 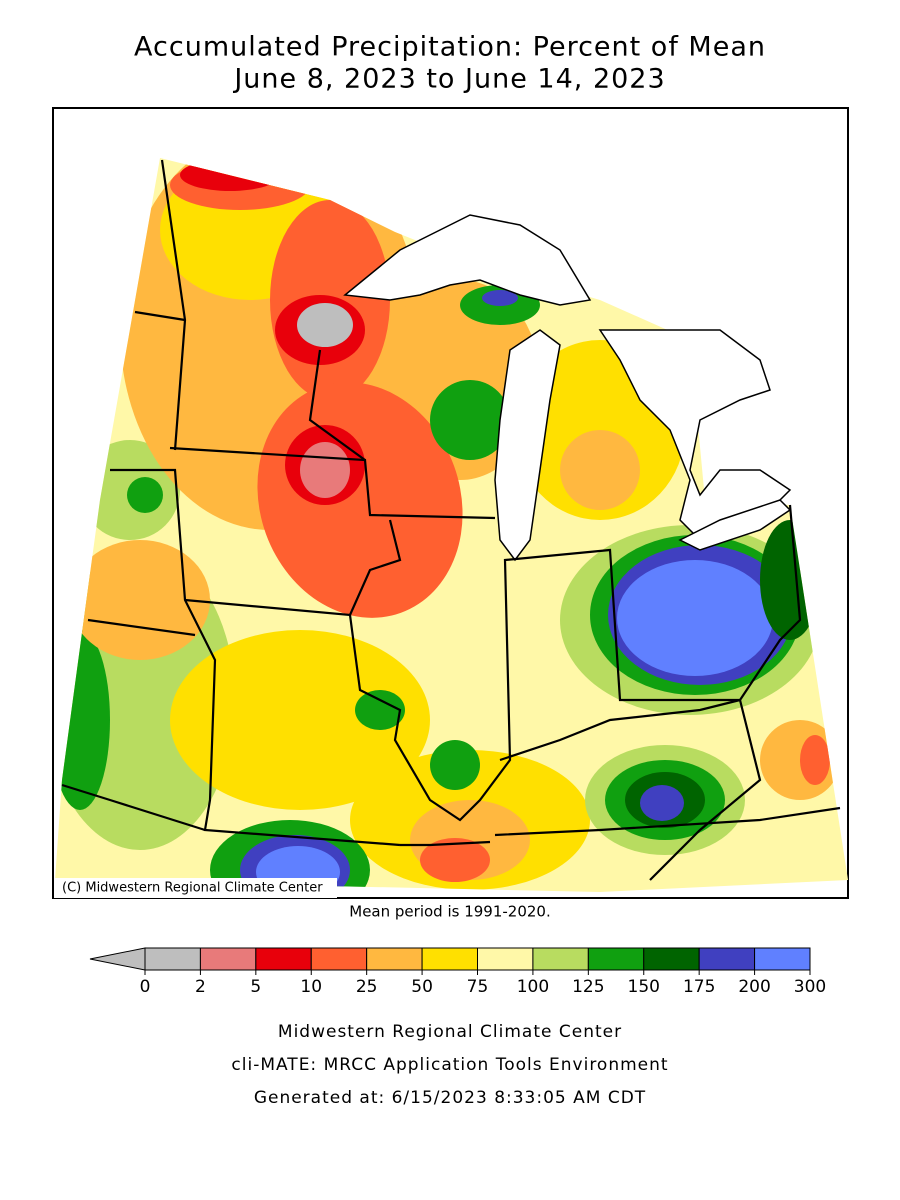 I want to click on credit-box, so click(x=195, y=888).